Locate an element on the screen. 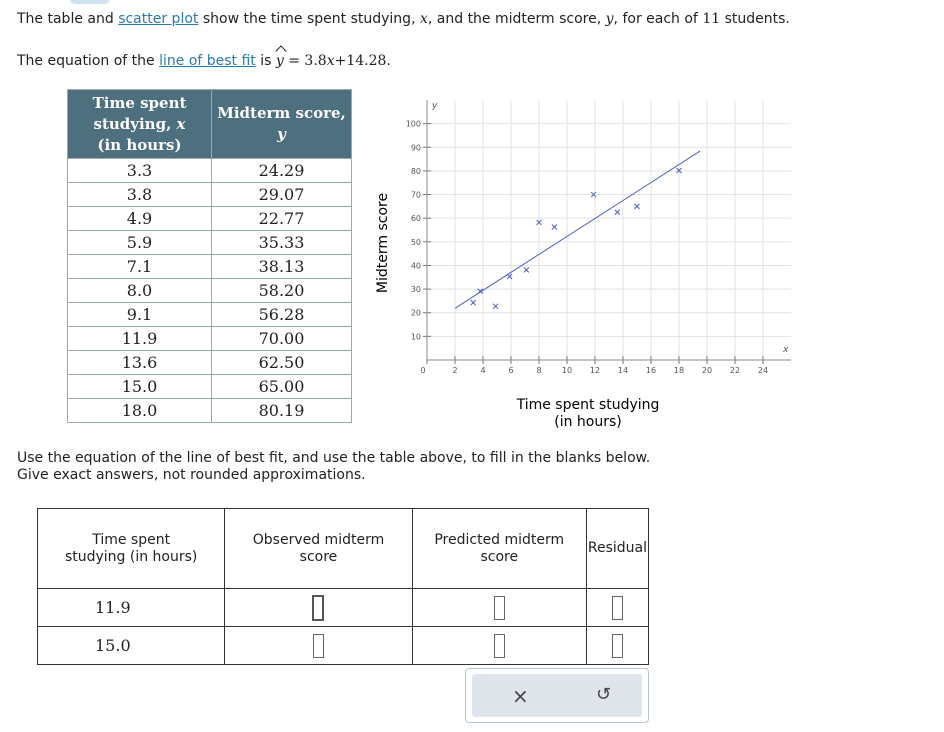 The image size is (944, 732). y-variable: y is located at coordinates (434, 106).